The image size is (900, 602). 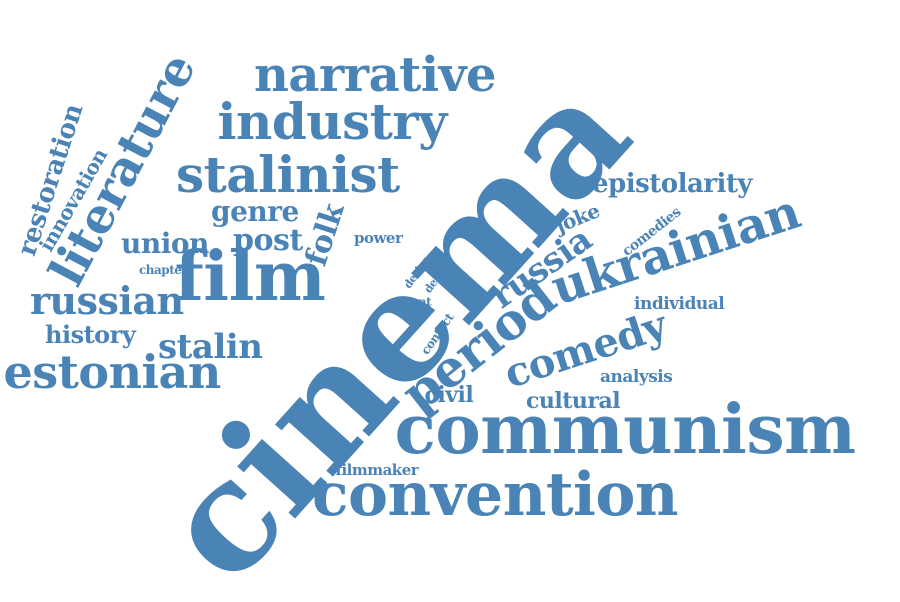 What do you see at coordinates (165, 243) in the screenshot?
I see `word-union: union` at bounding box center [165, 243].